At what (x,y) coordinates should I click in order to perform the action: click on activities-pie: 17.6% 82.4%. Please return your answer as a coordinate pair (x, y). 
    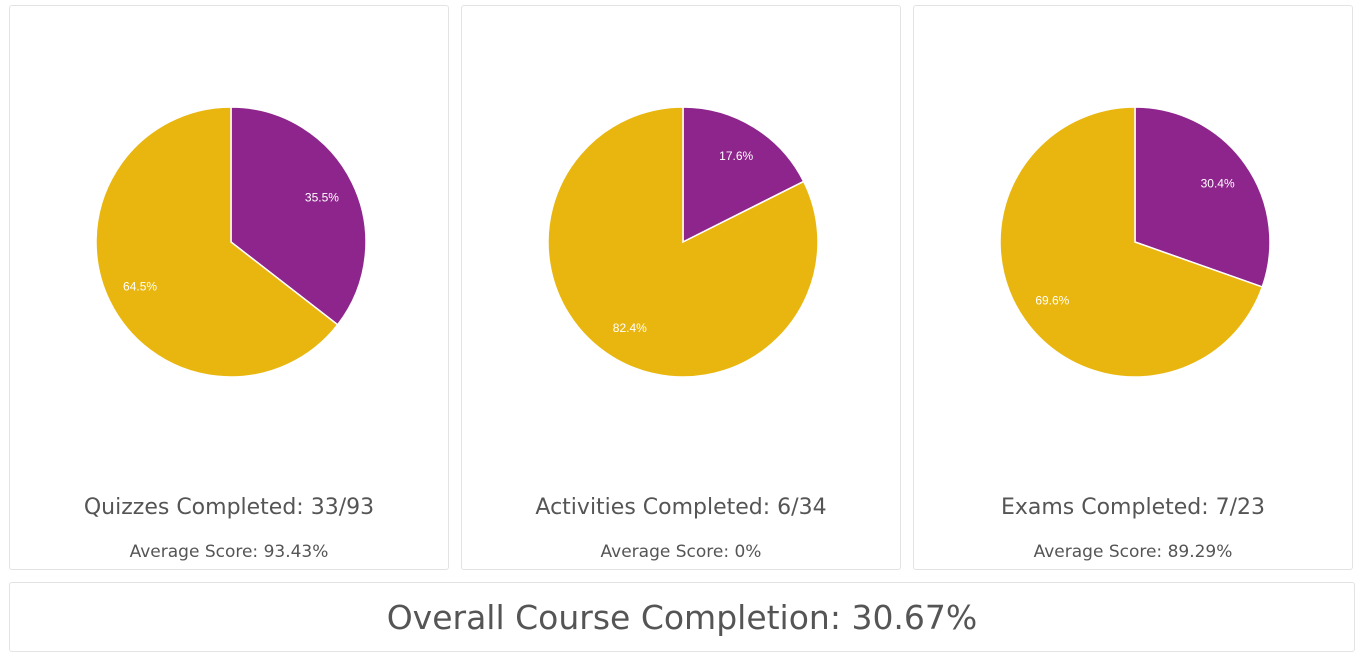
    Looking at the image, I should click on (683, 242).